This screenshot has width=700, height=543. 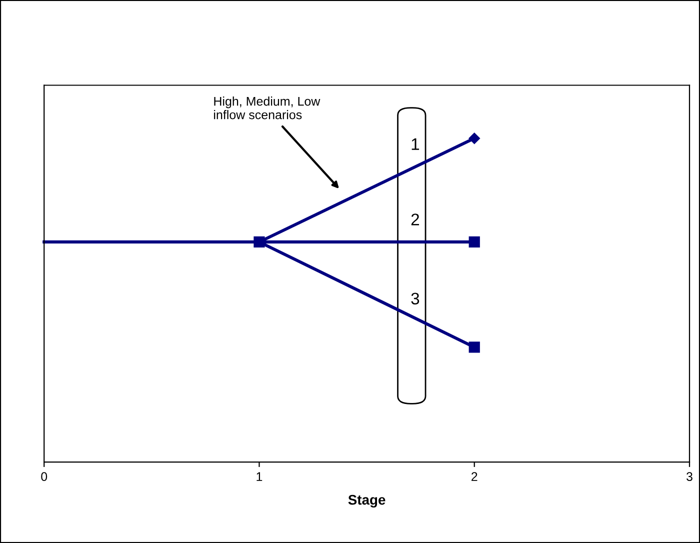 What do you see at coordinates (689, 476) in the screenshot?
I see `x-tick-label: 3` at bounding box center [689, 476].